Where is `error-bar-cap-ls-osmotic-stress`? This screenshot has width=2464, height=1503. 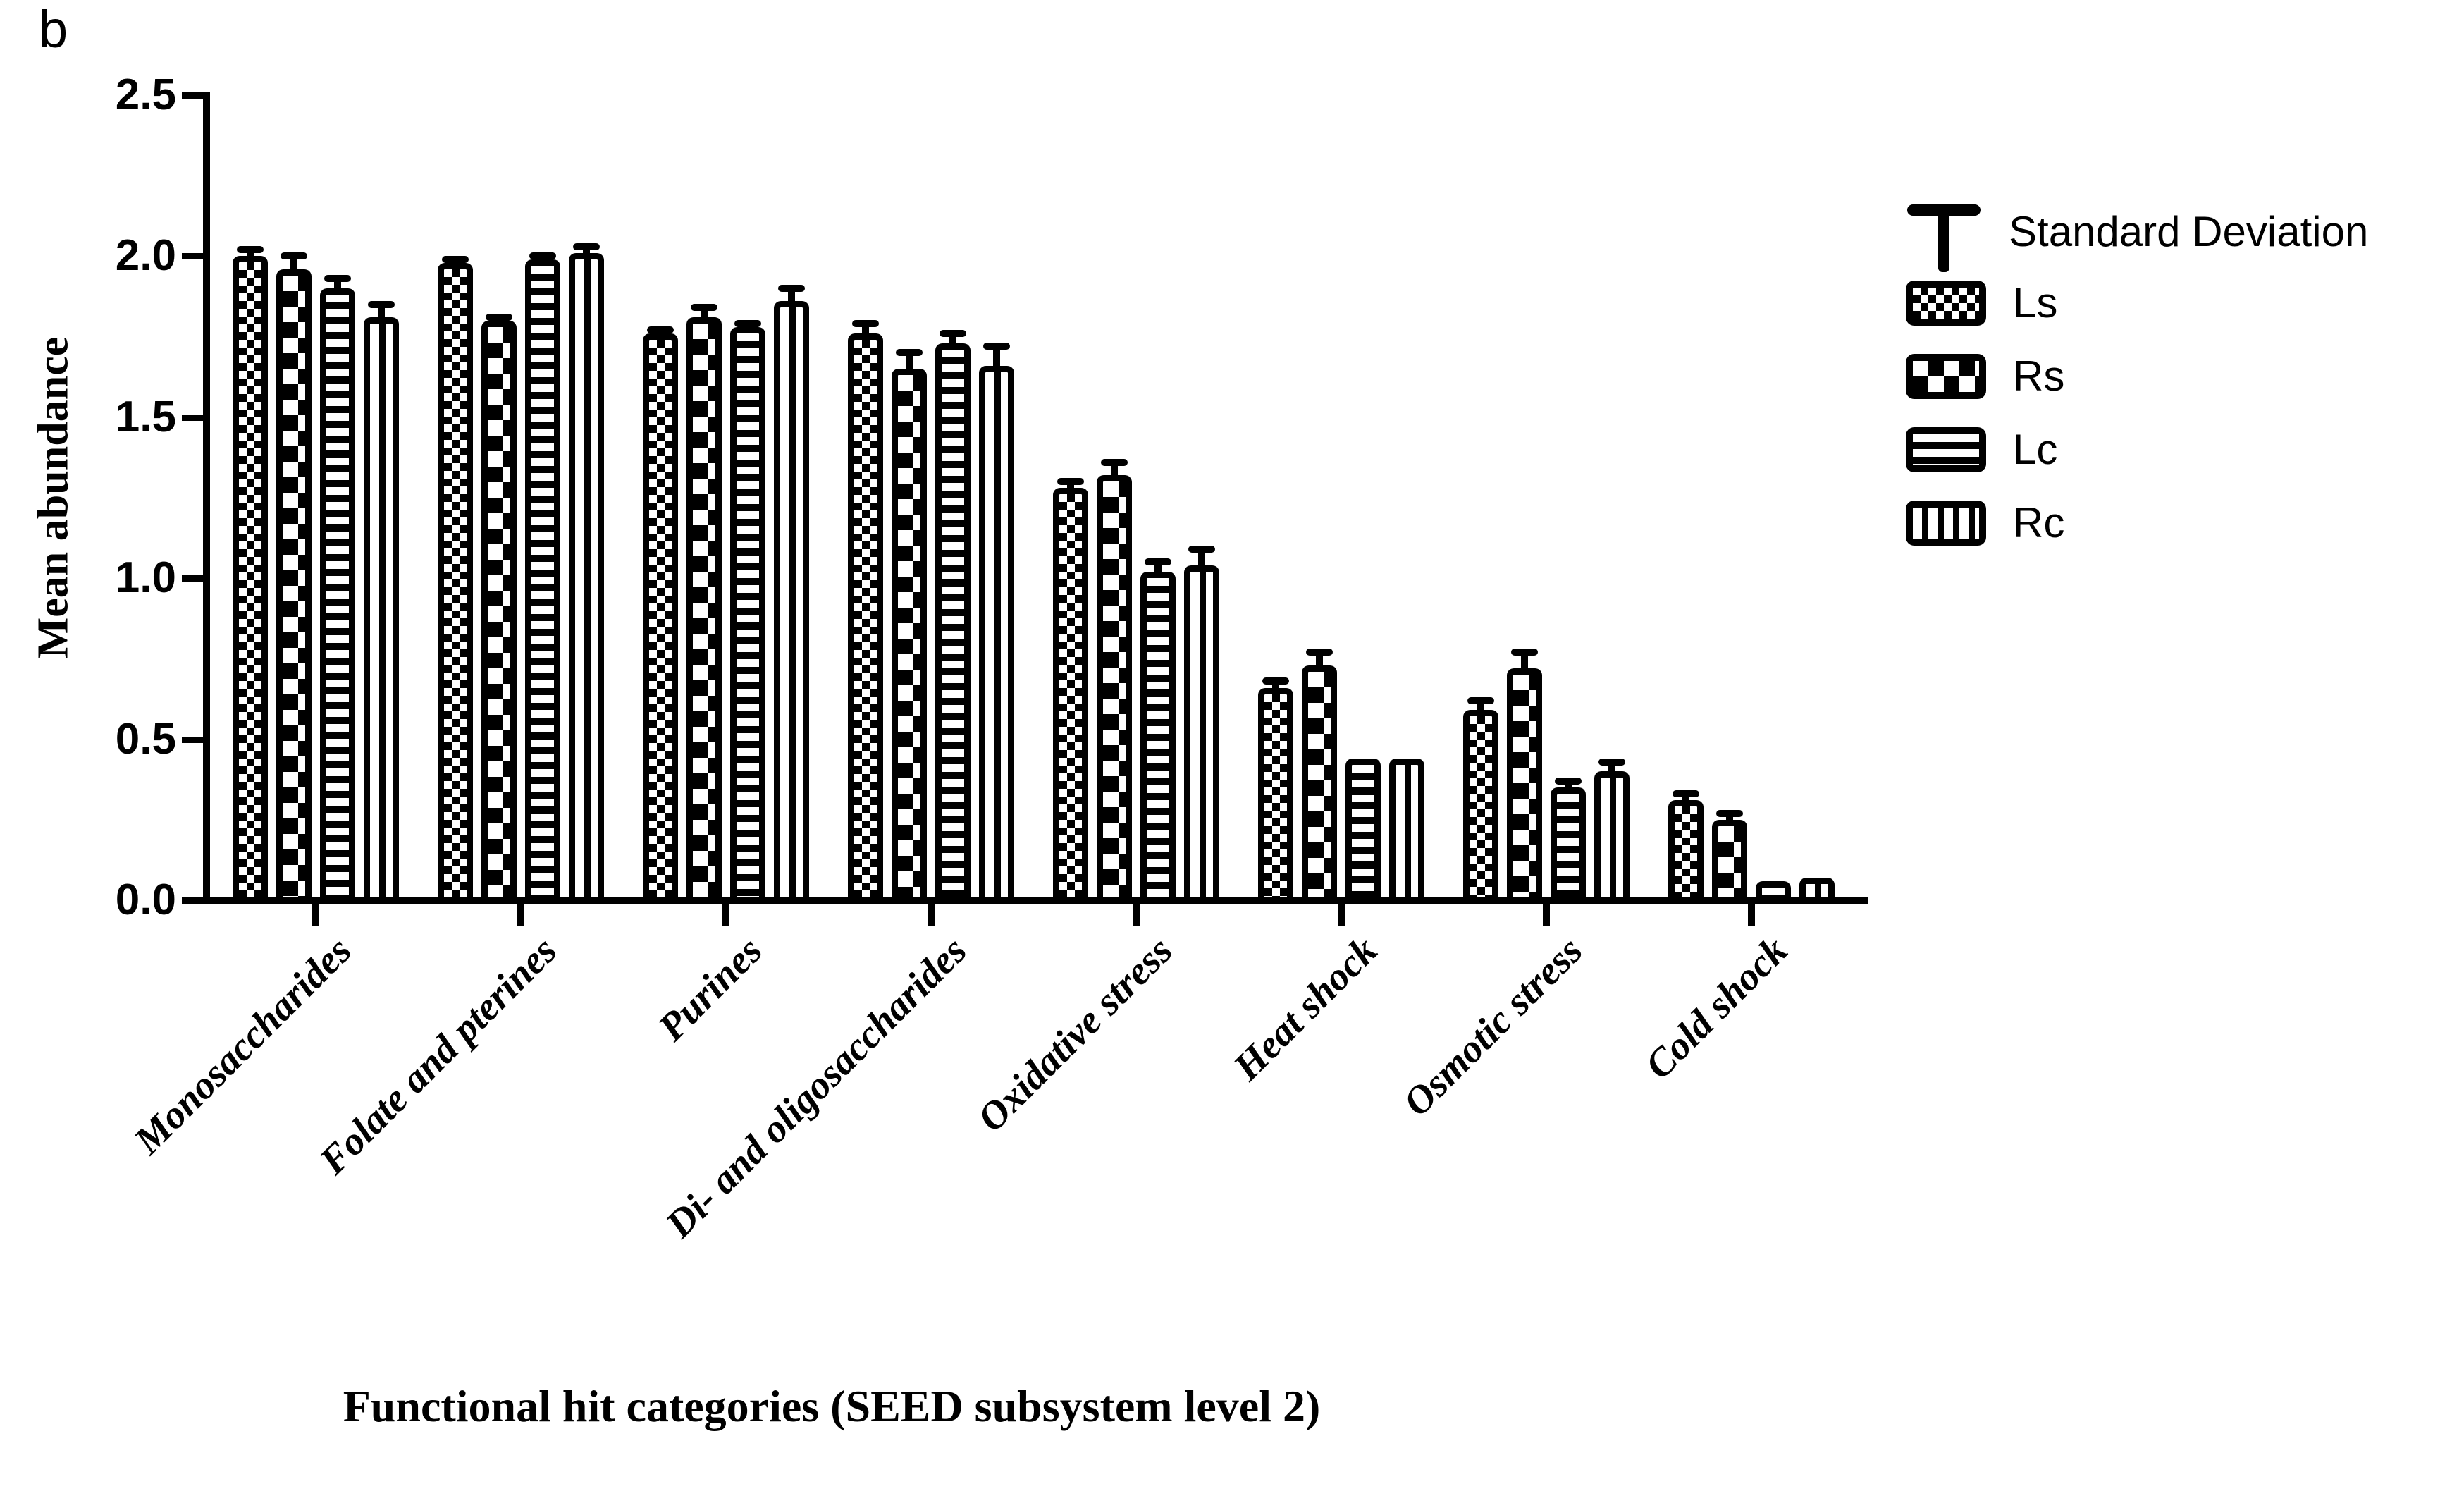 error-bar-cap-ls-osmotic-stress is located at coordinates (1480, 700).